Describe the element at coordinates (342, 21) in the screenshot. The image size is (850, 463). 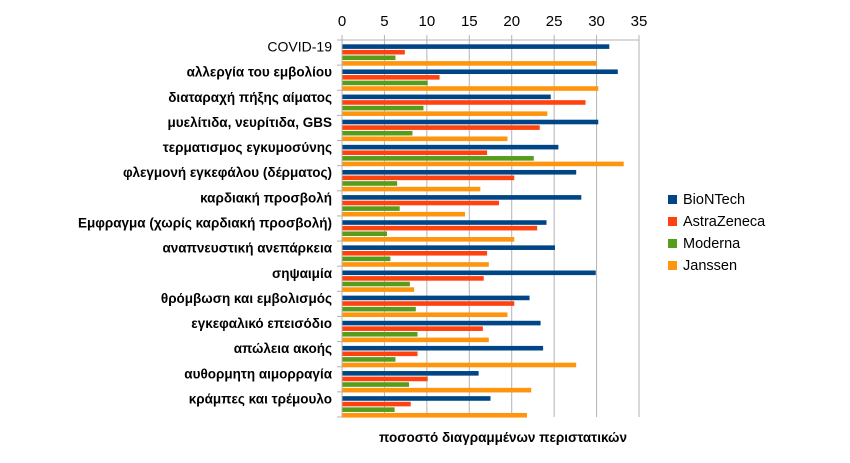
I see `x-tick-label: 0` at that location.